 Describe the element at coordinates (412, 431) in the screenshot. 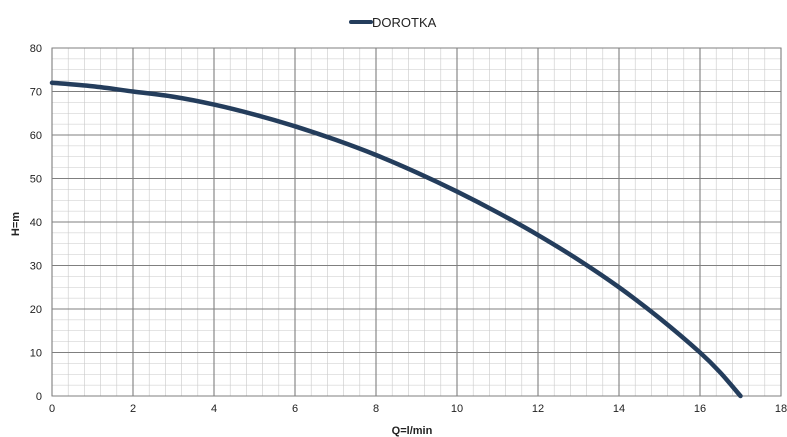

I see `x-axis-label: Q=l/min` at that location.